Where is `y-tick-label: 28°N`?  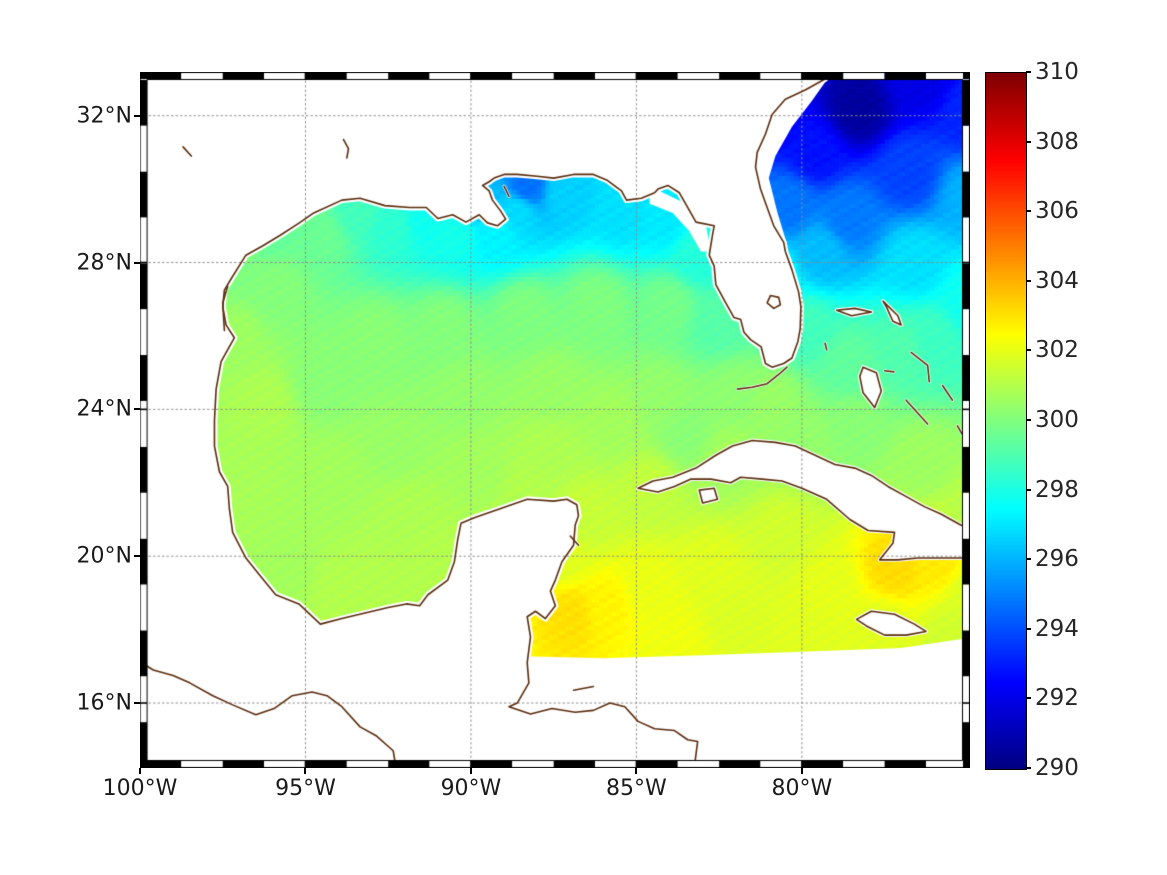
y-tick-label: 28°N is located at coordinates (104, 263).